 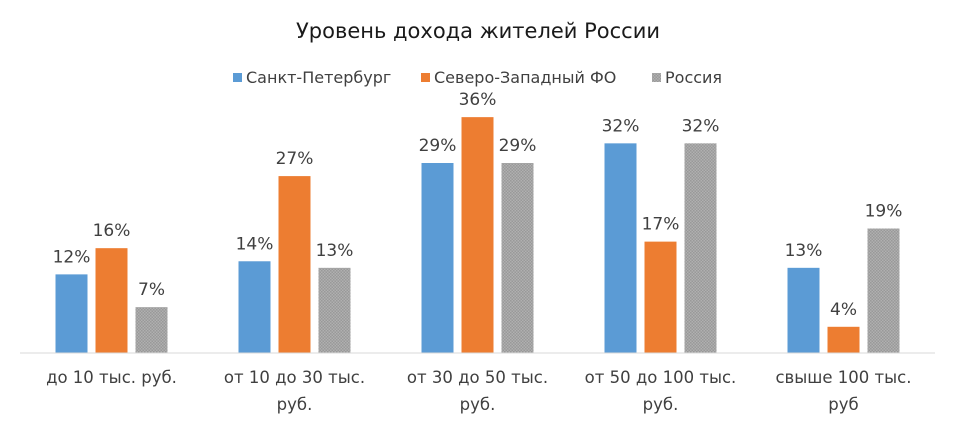 What do you see at coordinates (334, 310) in the screenshot?
I see `bar-series3-cat2` at bounding box center [334, 310].